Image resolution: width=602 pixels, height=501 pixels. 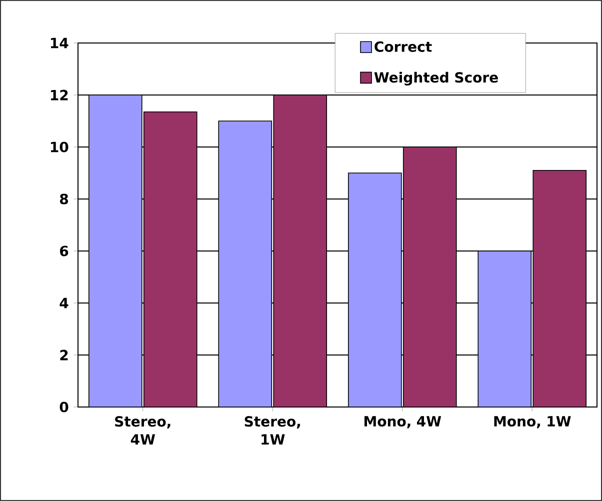 I want to click on y-tick-label: 10, so click(x=59, y=147).